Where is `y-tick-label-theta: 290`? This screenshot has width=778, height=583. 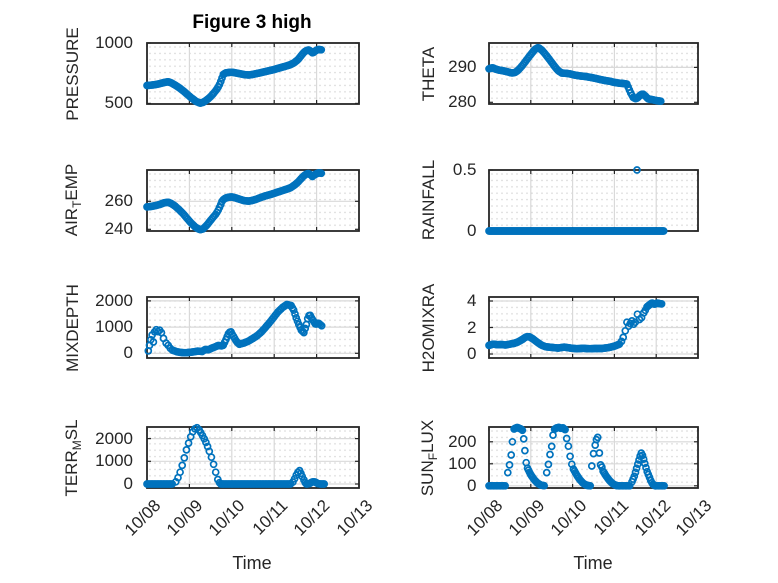 y-tick-label-theta: 290 is located at coordinates (462, 67).